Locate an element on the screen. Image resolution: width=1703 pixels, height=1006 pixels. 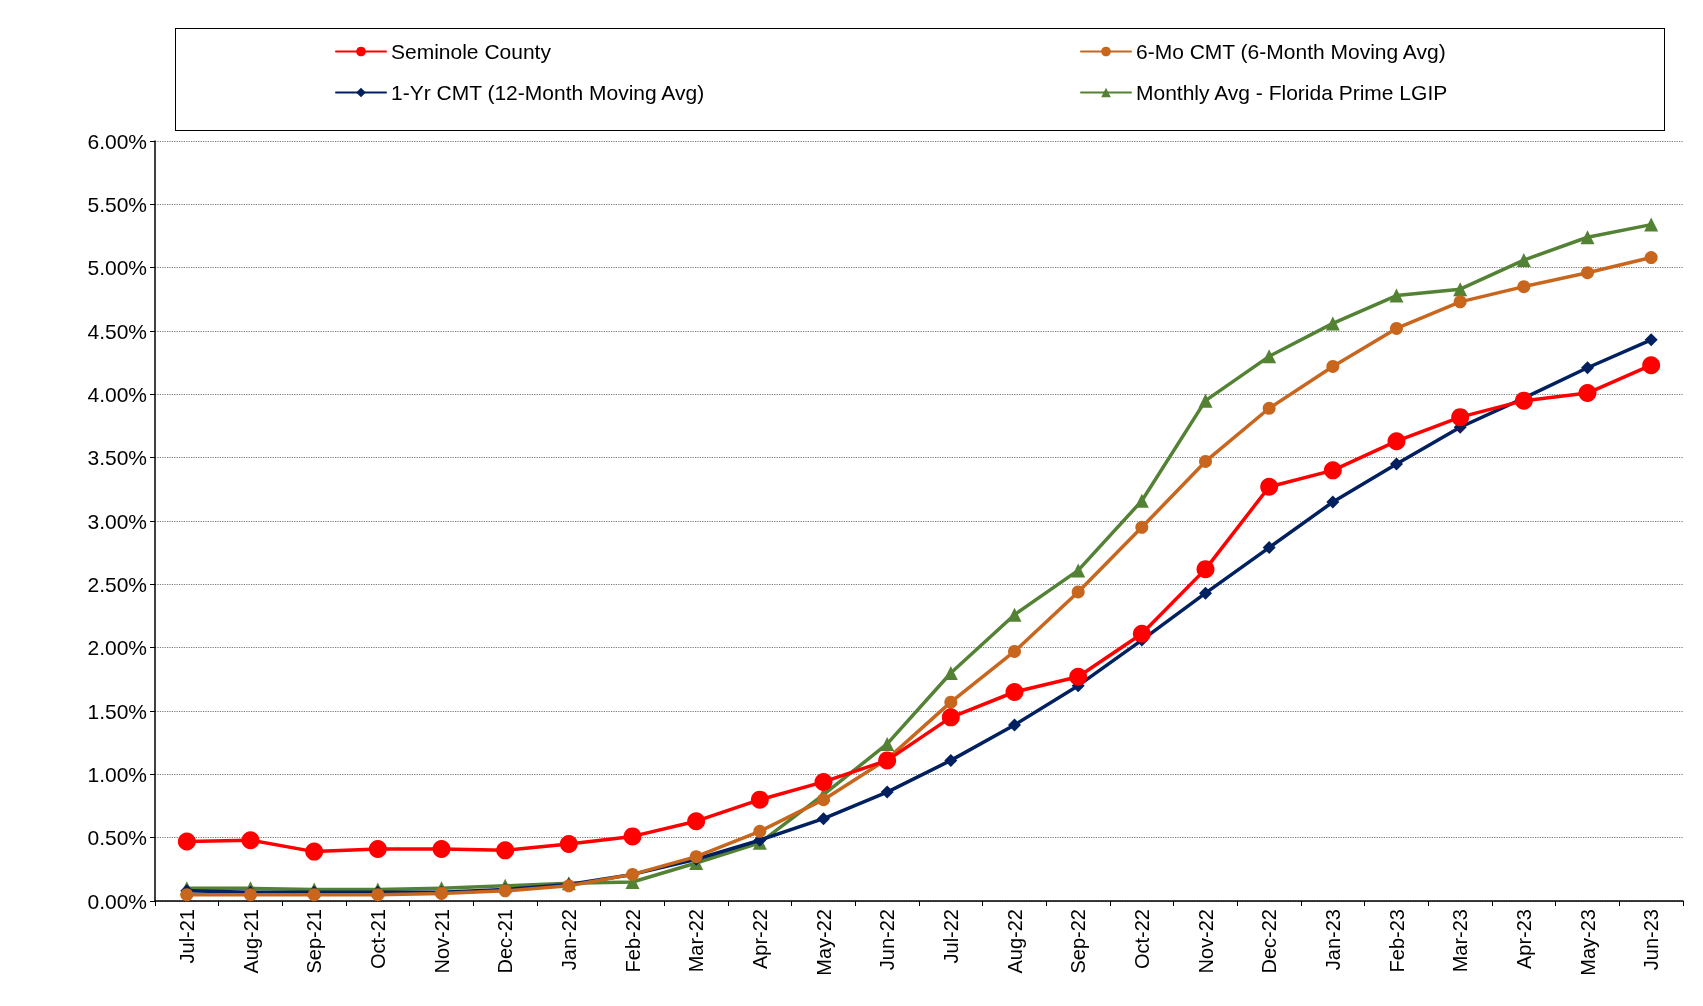
y-tick-label: 0.50% is located at coordinates (117, 838).